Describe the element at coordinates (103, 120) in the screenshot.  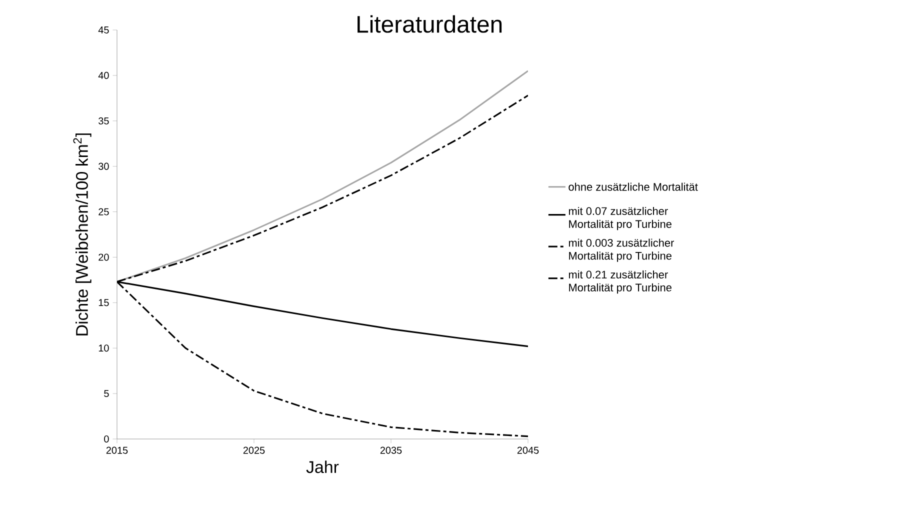
I see `y-tick-label: 35` at that location.